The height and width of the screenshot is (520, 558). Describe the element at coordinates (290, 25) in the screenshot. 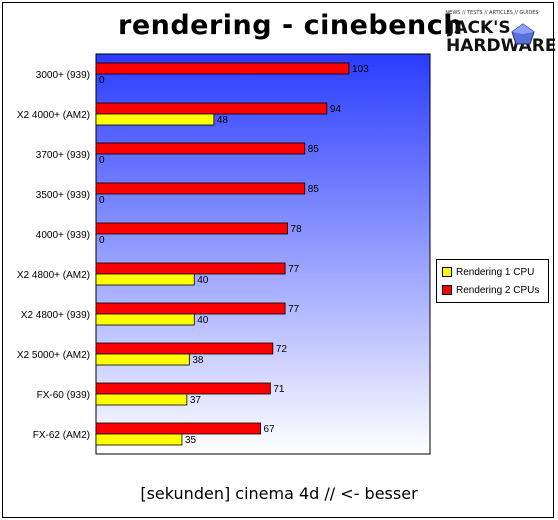

I see `chart-title: rendering - cinebench` at that location.